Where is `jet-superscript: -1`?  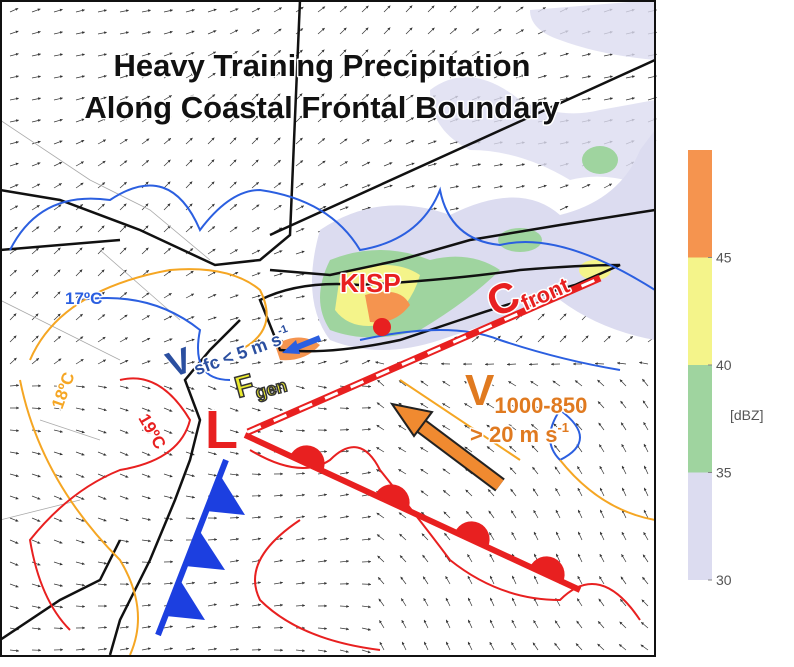
jet-superscript: -1 is located at coordinates (563, 427).